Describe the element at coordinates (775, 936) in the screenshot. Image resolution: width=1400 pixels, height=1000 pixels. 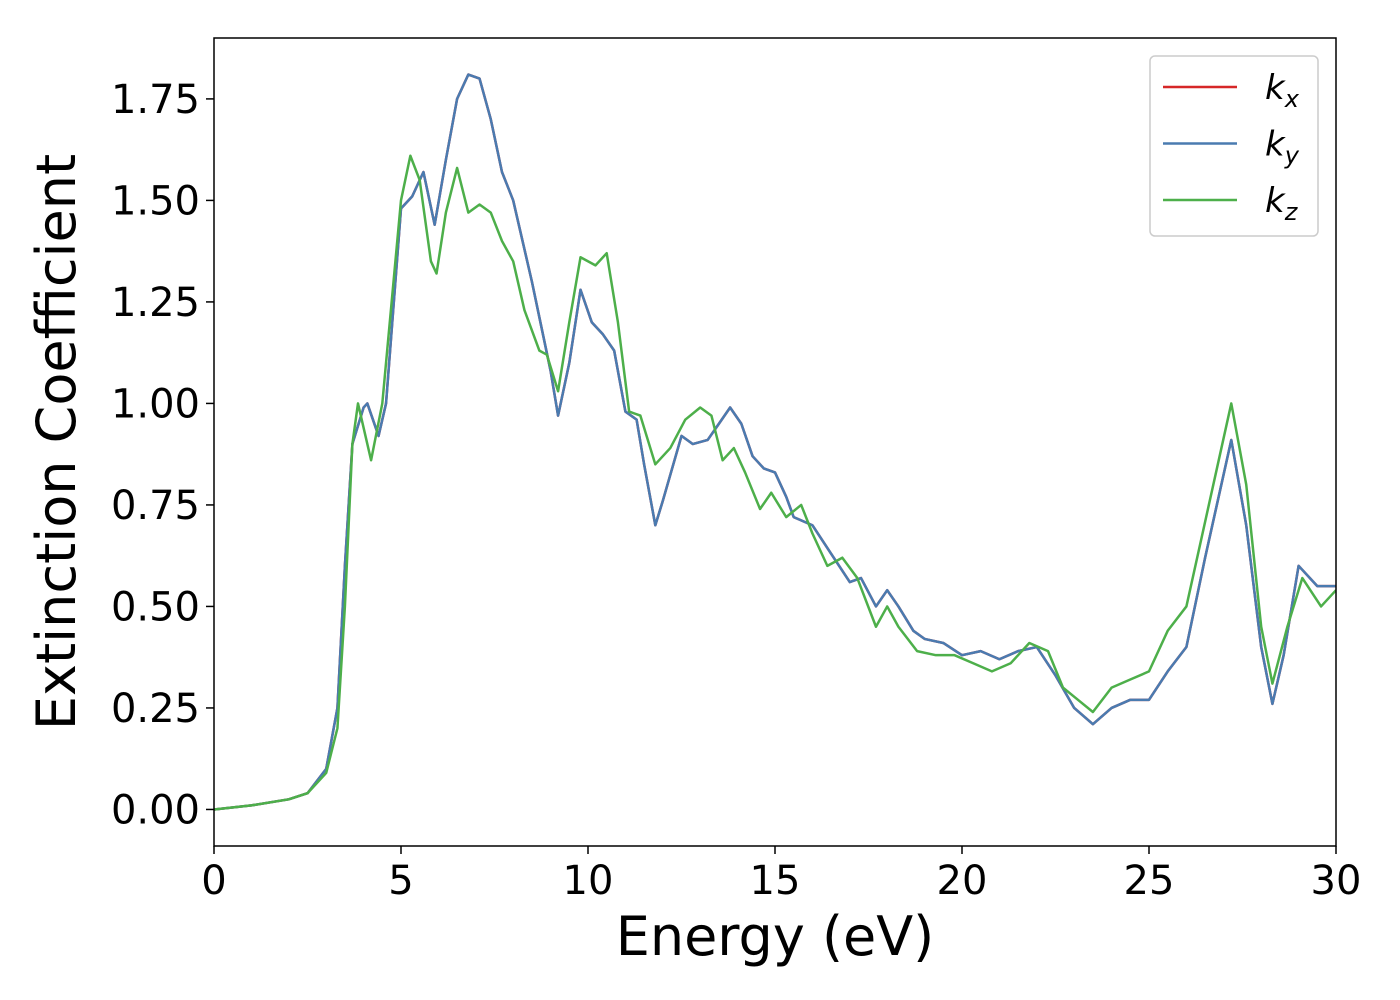
I see `x-axis-label: Energy (eV)` at that location.